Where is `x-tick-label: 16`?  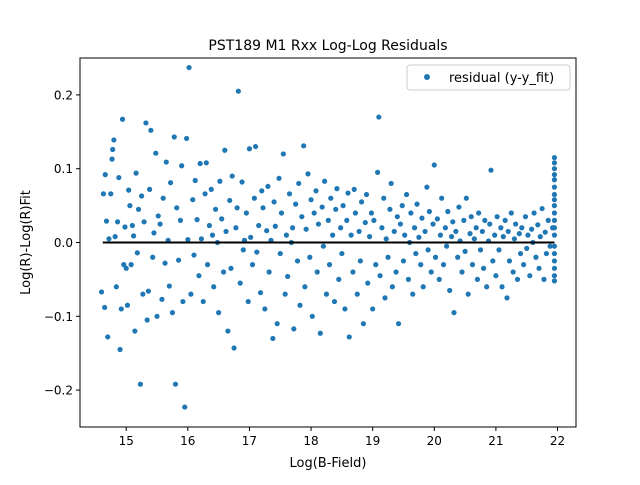 x-tick-label: 16 is located at coordinates (187, 441).